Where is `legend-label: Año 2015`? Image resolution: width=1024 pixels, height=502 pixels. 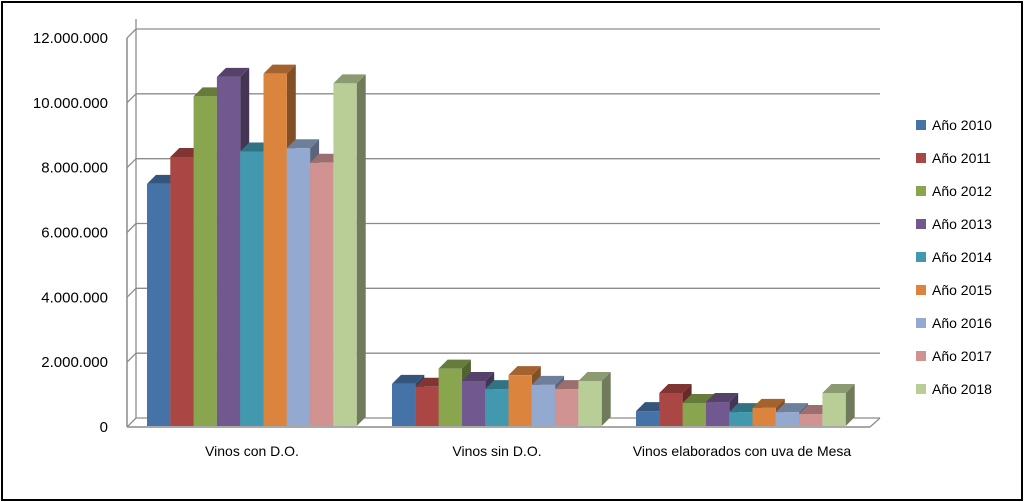
legend-label: Año 2015 is located at coordinates (962, 289).